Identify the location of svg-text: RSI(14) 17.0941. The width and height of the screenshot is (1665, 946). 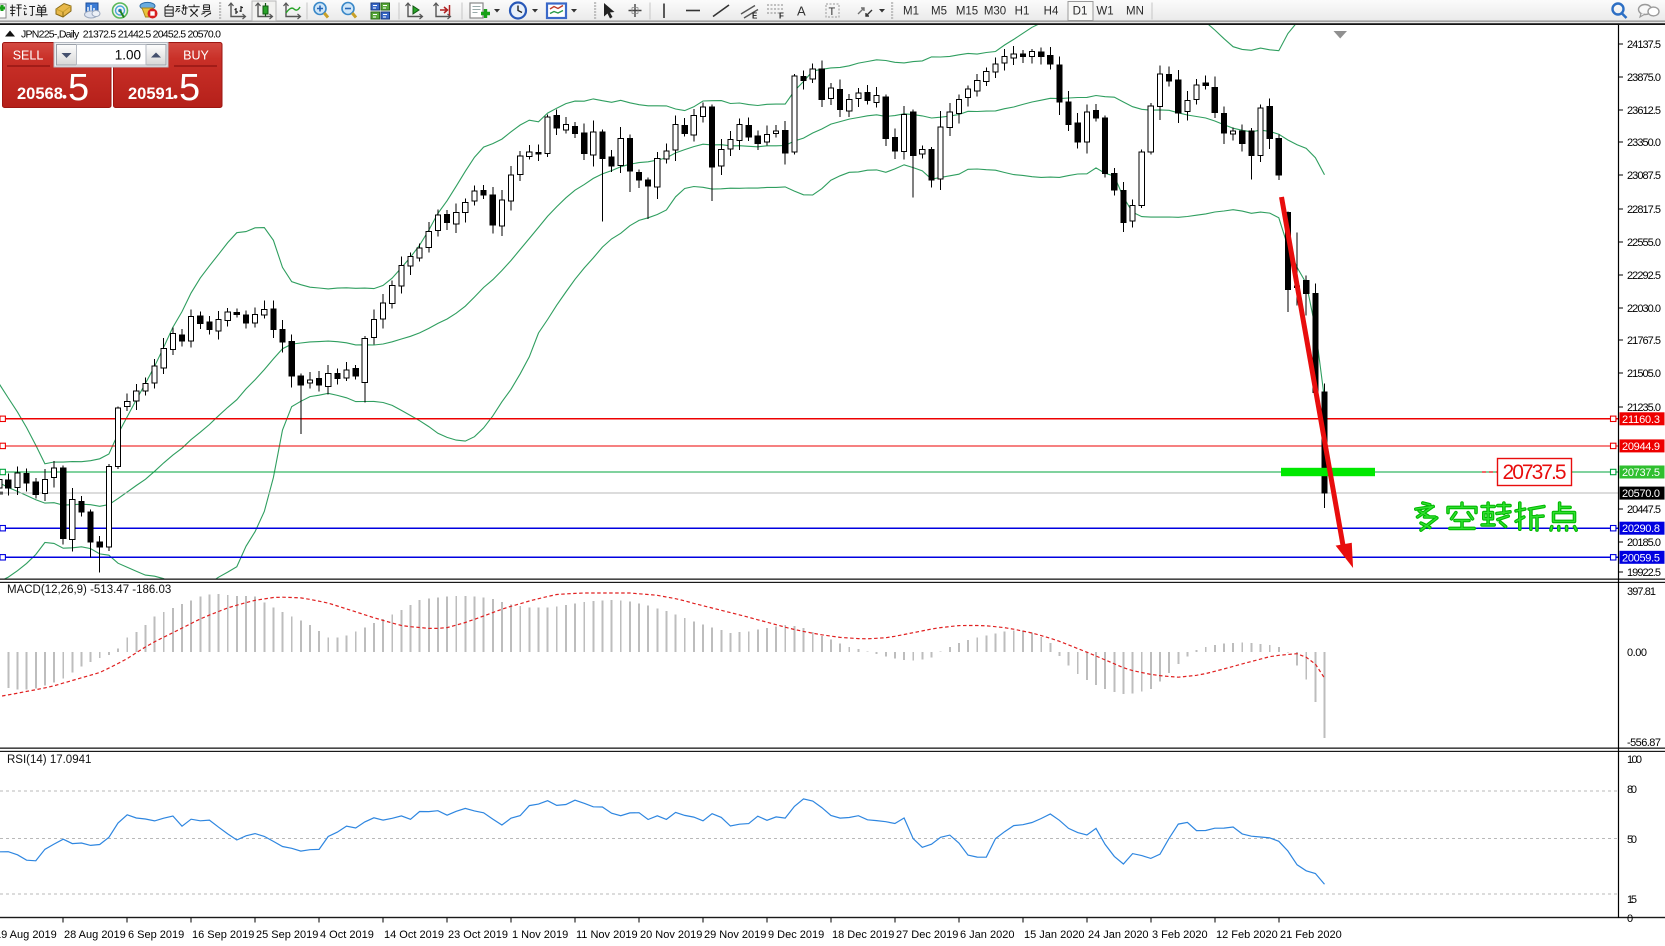
(49, 760).